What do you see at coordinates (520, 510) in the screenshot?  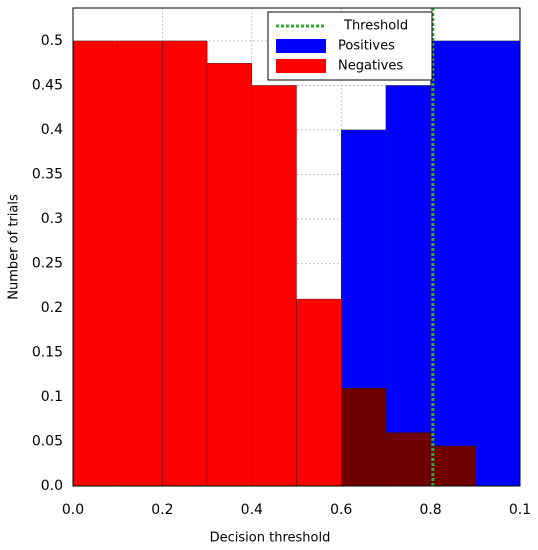 I see `x-tick-label: 0.1` at bounding box center [520, 510].